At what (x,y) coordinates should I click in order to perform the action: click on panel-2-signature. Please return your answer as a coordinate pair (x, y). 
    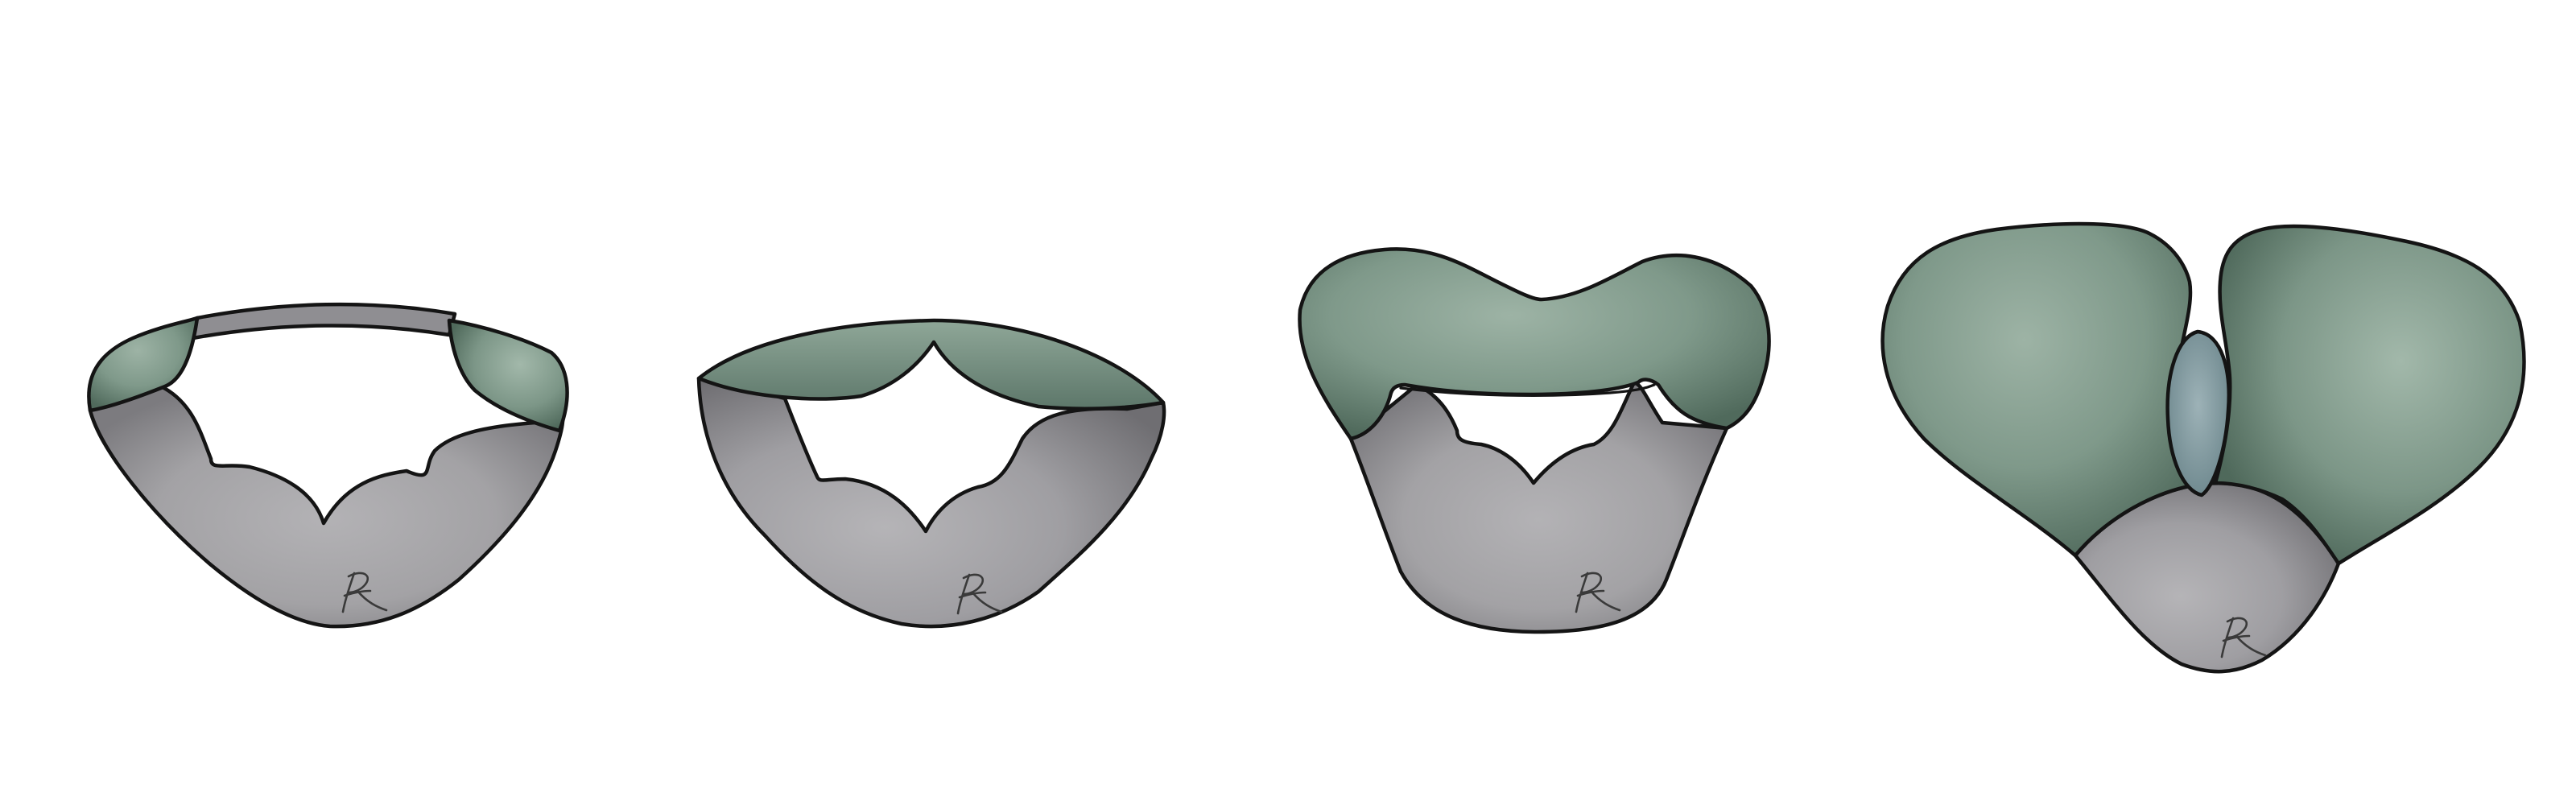
    Looking at the image, I should click on (979, 594).